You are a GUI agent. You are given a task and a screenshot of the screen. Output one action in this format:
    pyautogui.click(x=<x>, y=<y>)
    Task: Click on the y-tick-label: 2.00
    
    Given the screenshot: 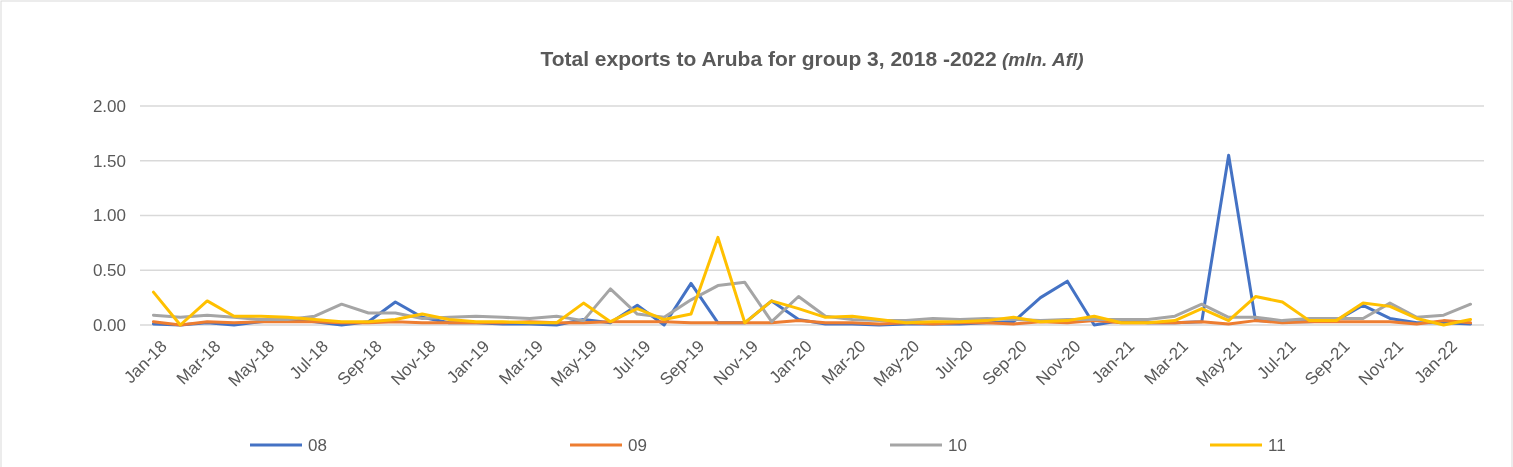 What is the action you would take?
    pyautogui.click(x=109, y=106)
    